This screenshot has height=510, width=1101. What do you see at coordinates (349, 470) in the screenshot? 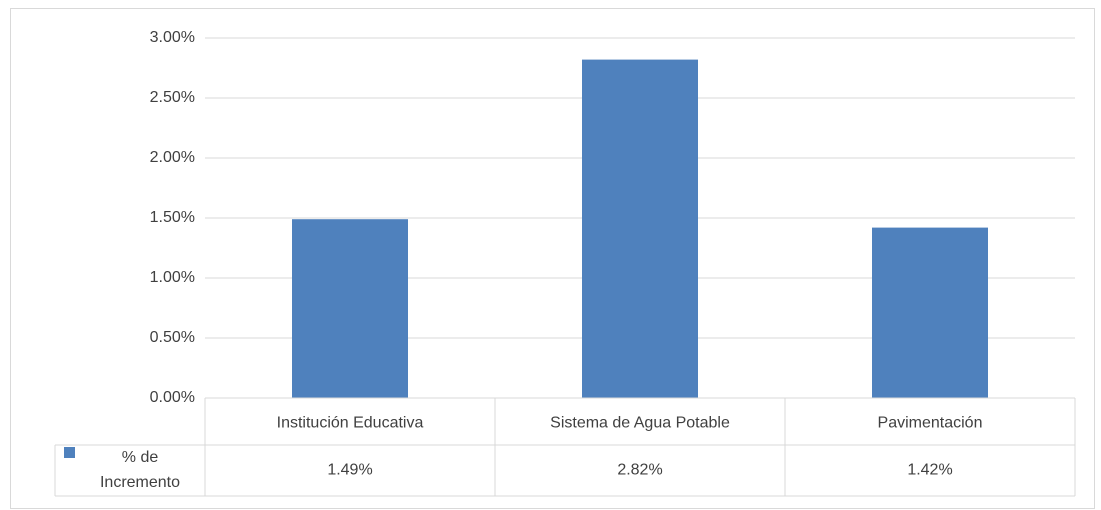
I see `data-table-value: 1.49%` at bounding box center [349, 470].